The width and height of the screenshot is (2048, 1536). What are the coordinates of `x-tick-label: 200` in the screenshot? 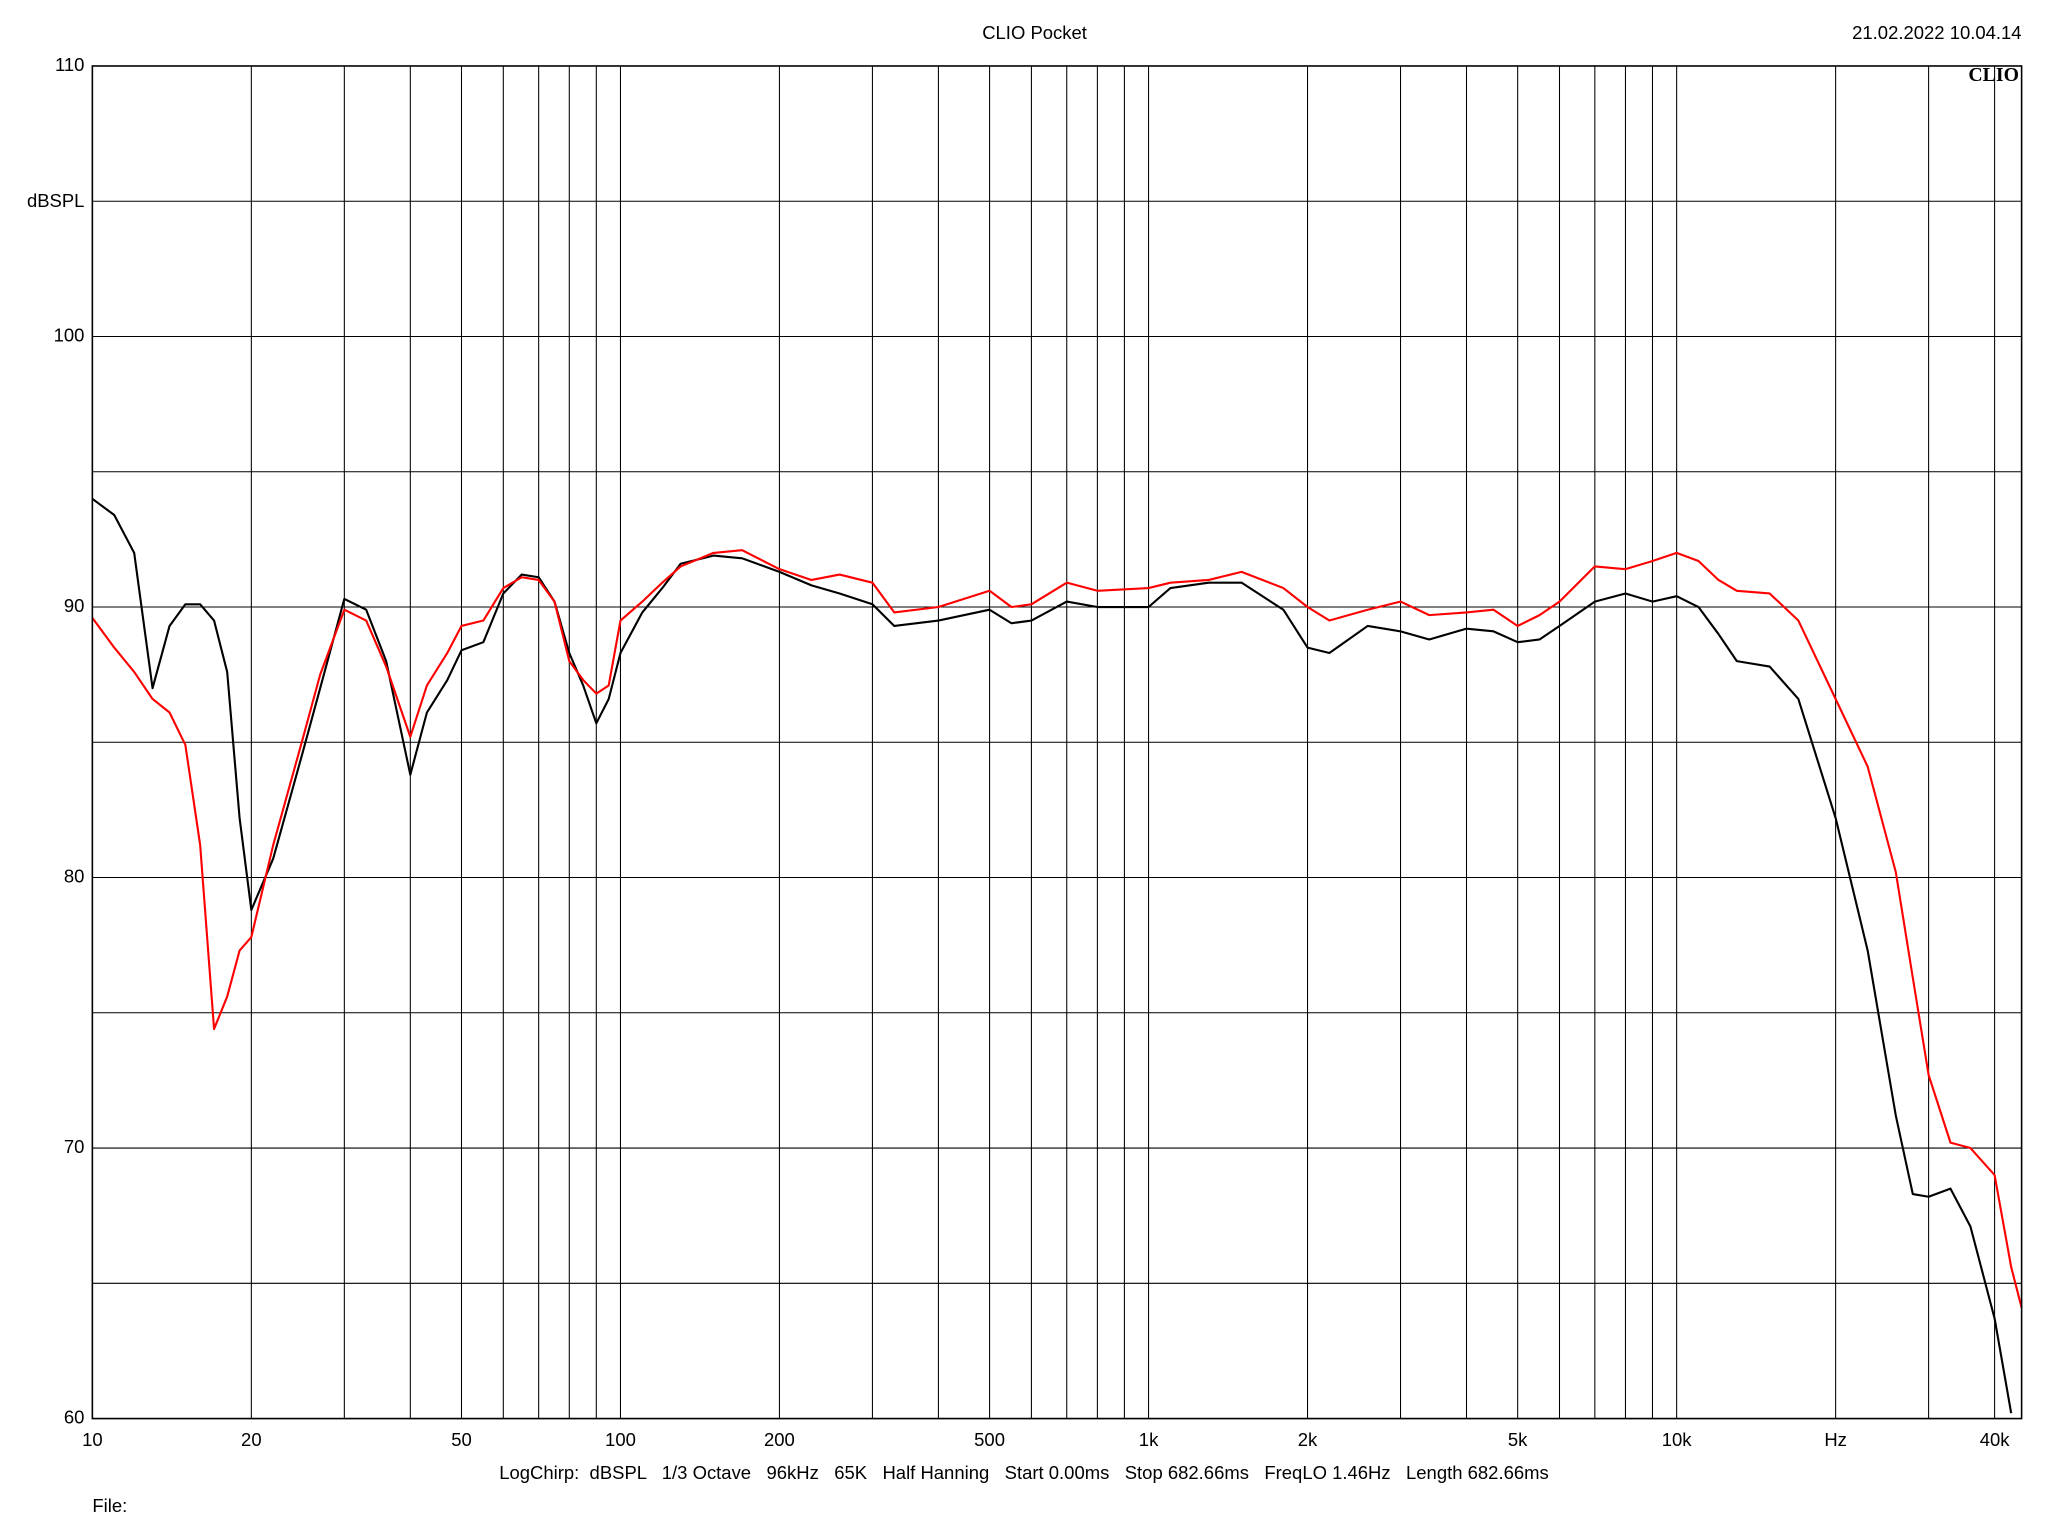 It's located at (779, 1439).